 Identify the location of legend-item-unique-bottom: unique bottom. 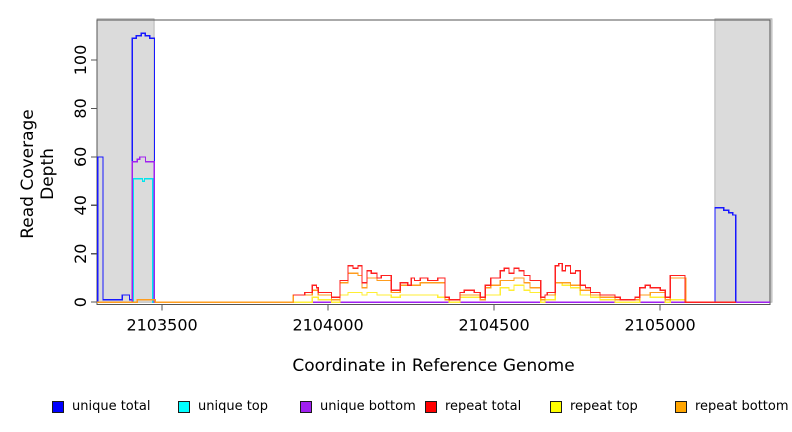
(358, 406).